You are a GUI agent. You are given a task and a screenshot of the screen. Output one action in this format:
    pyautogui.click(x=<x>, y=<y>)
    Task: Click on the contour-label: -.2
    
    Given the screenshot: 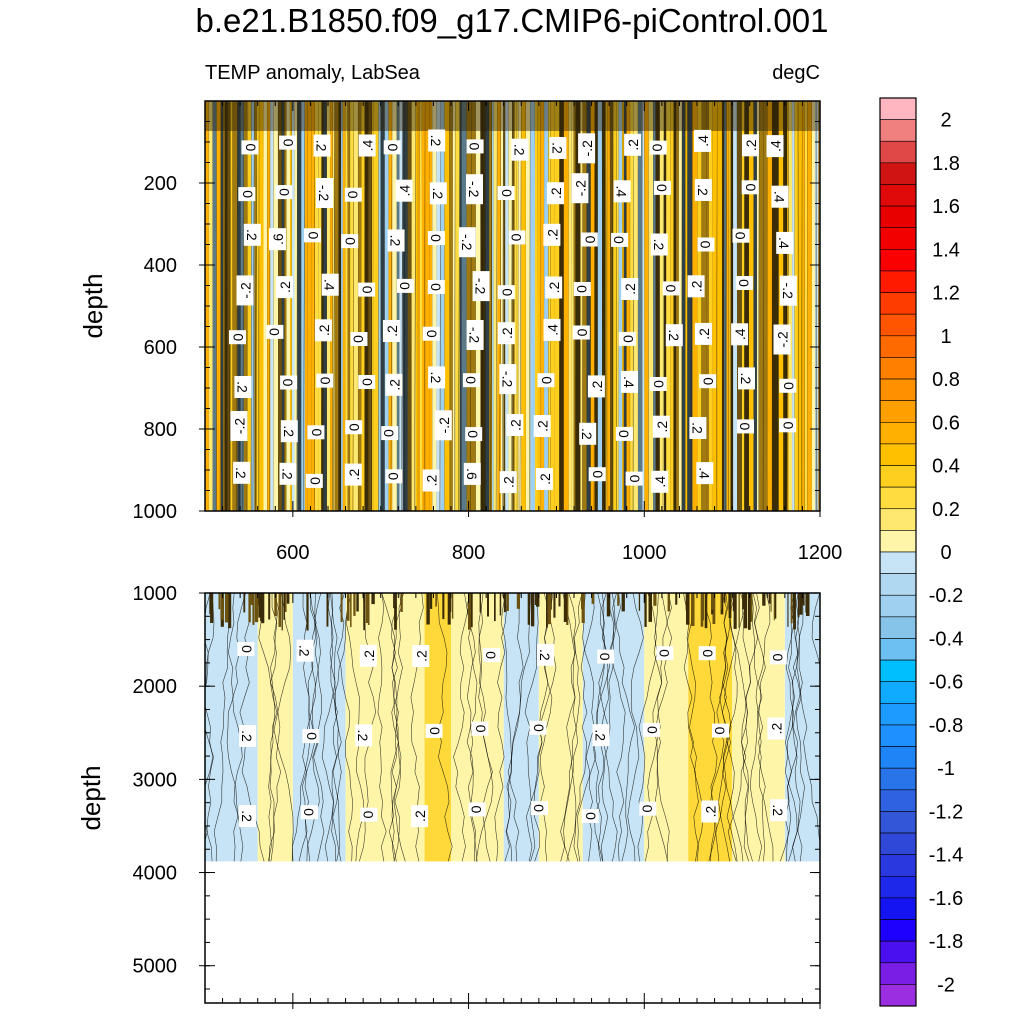 What is the action you would take?
    pyautogui.click(x=239, y=426)
    